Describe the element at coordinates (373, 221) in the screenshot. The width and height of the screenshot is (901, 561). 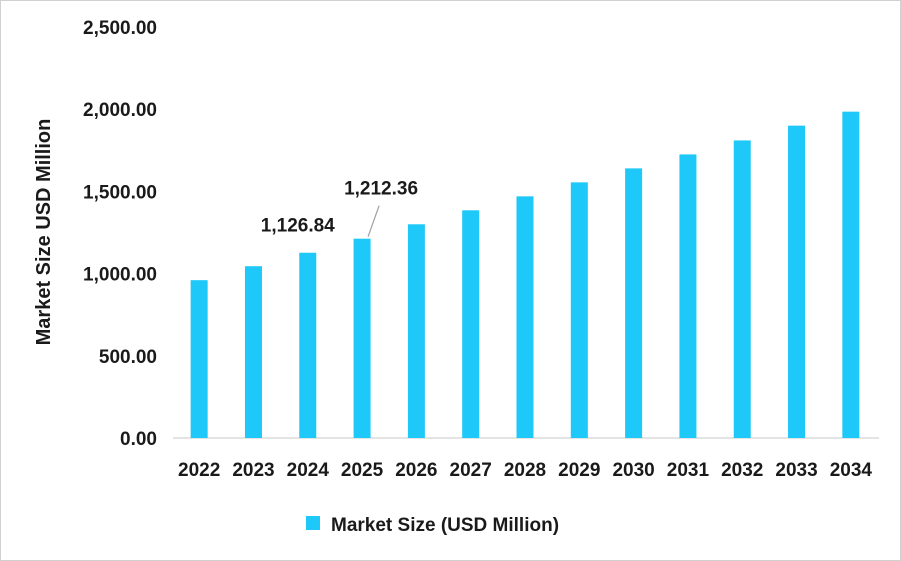
I see `data-label-leader` at that location.